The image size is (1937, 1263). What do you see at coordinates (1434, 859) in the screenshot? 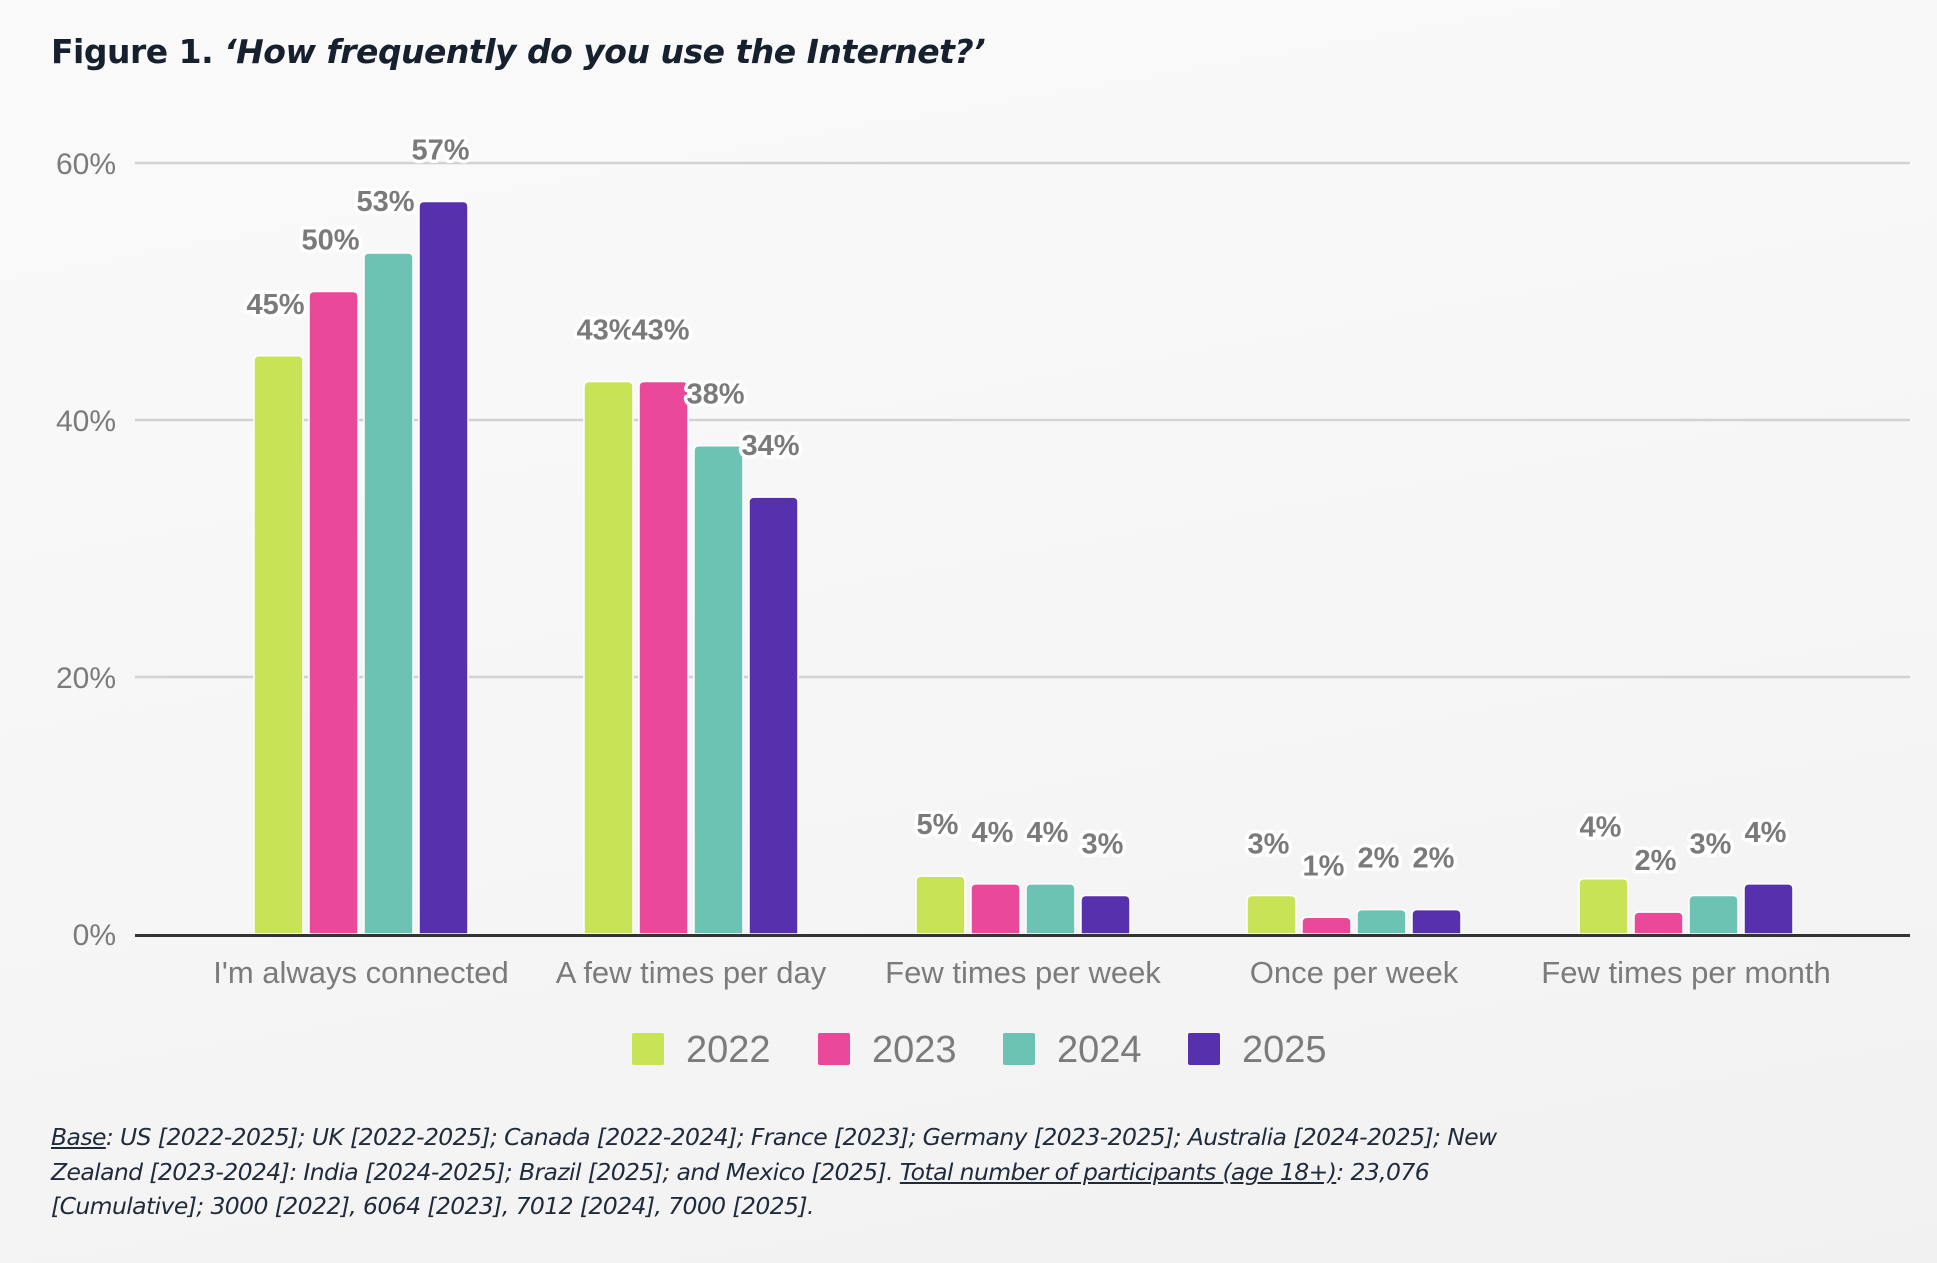
I see `data-label-2025-3: 2%` at bounding box center [1434, 859].